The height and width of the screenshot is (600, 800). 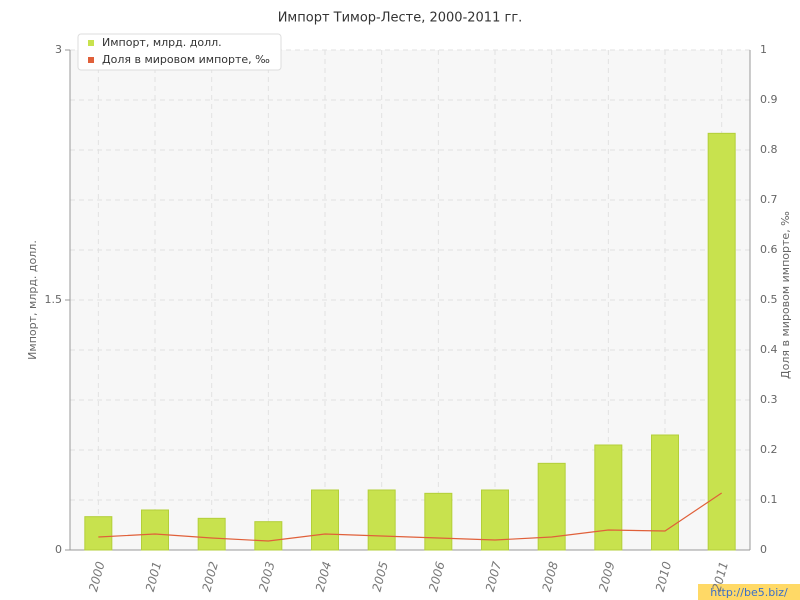 What do you see at coordinates (769, 349) in the screenshot?
I see `y2-tick-label: 0.4` at bounding box center [769, 349].